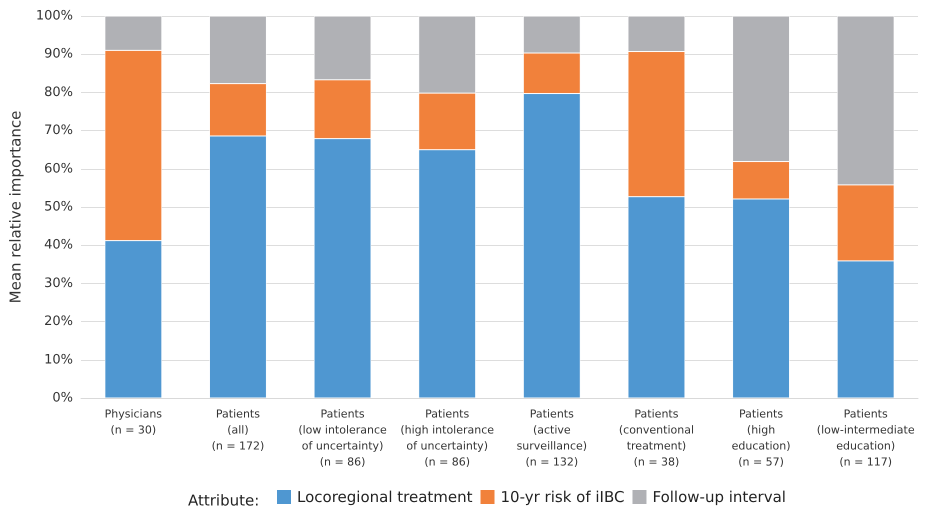  I want to click on legend-title: Attribute:, so click(224, 501).